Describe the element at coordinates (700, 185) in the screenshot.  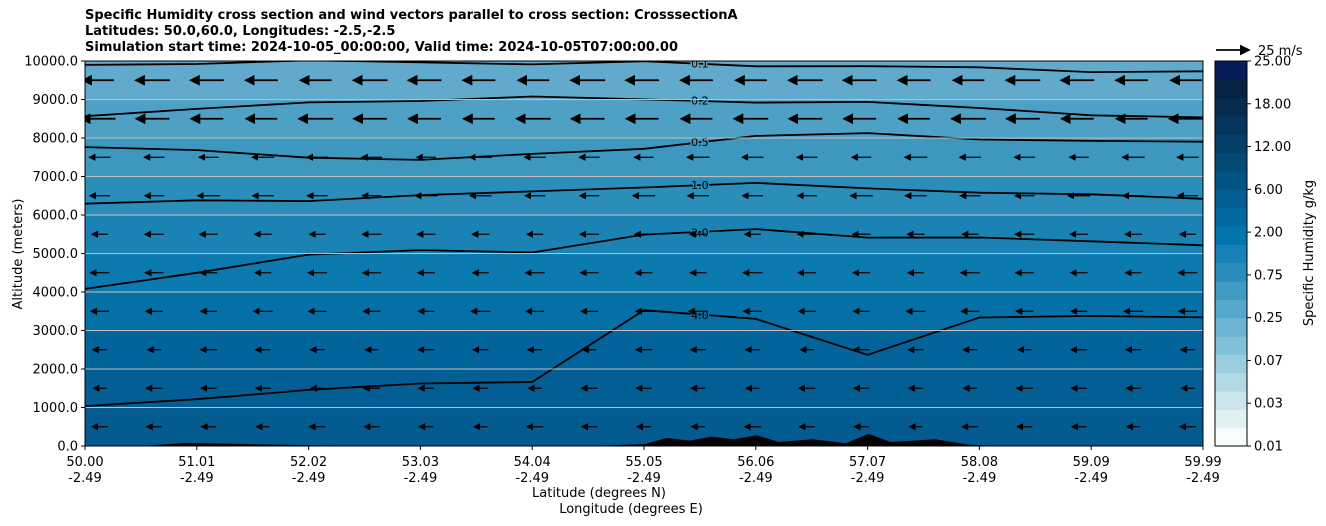
I see `contour-label: 1.0` at that location.